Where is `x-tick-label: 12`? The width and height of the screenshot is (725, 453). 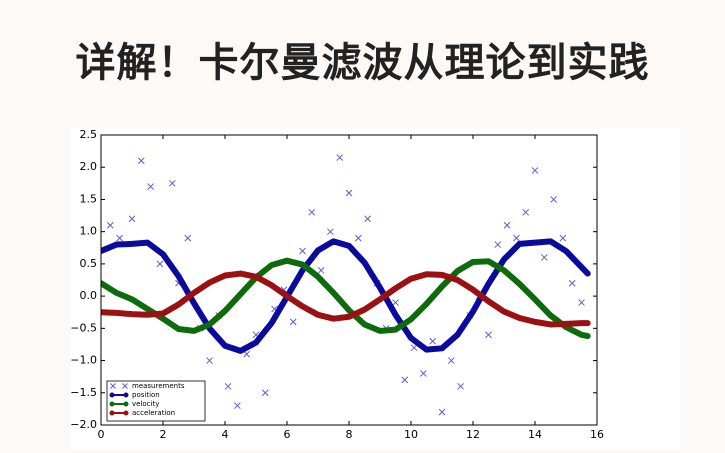
x-tick-label: 12 is located at coordinates (473, 434).